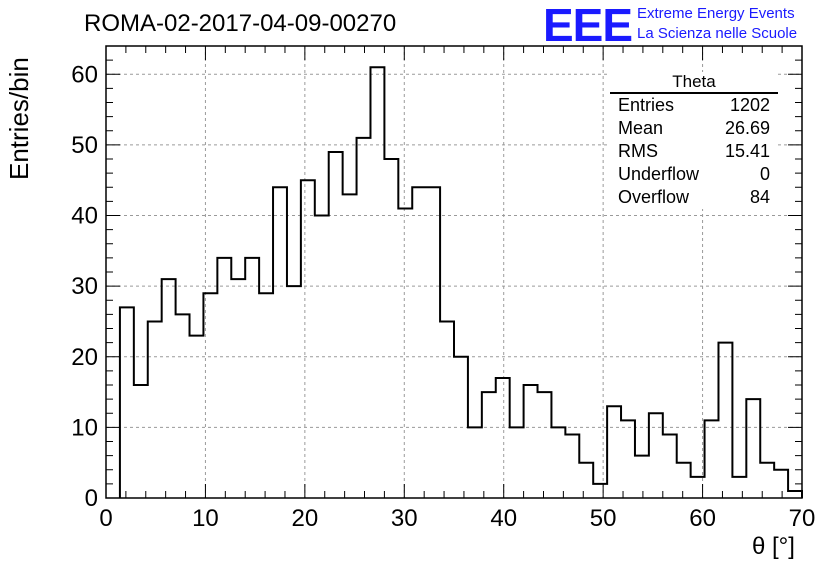 The height and width of the screenshot is (572, 836). Describe the element at coordinates (84, 427) in the screenshot. I see `y-tick-label: 10` at that location.